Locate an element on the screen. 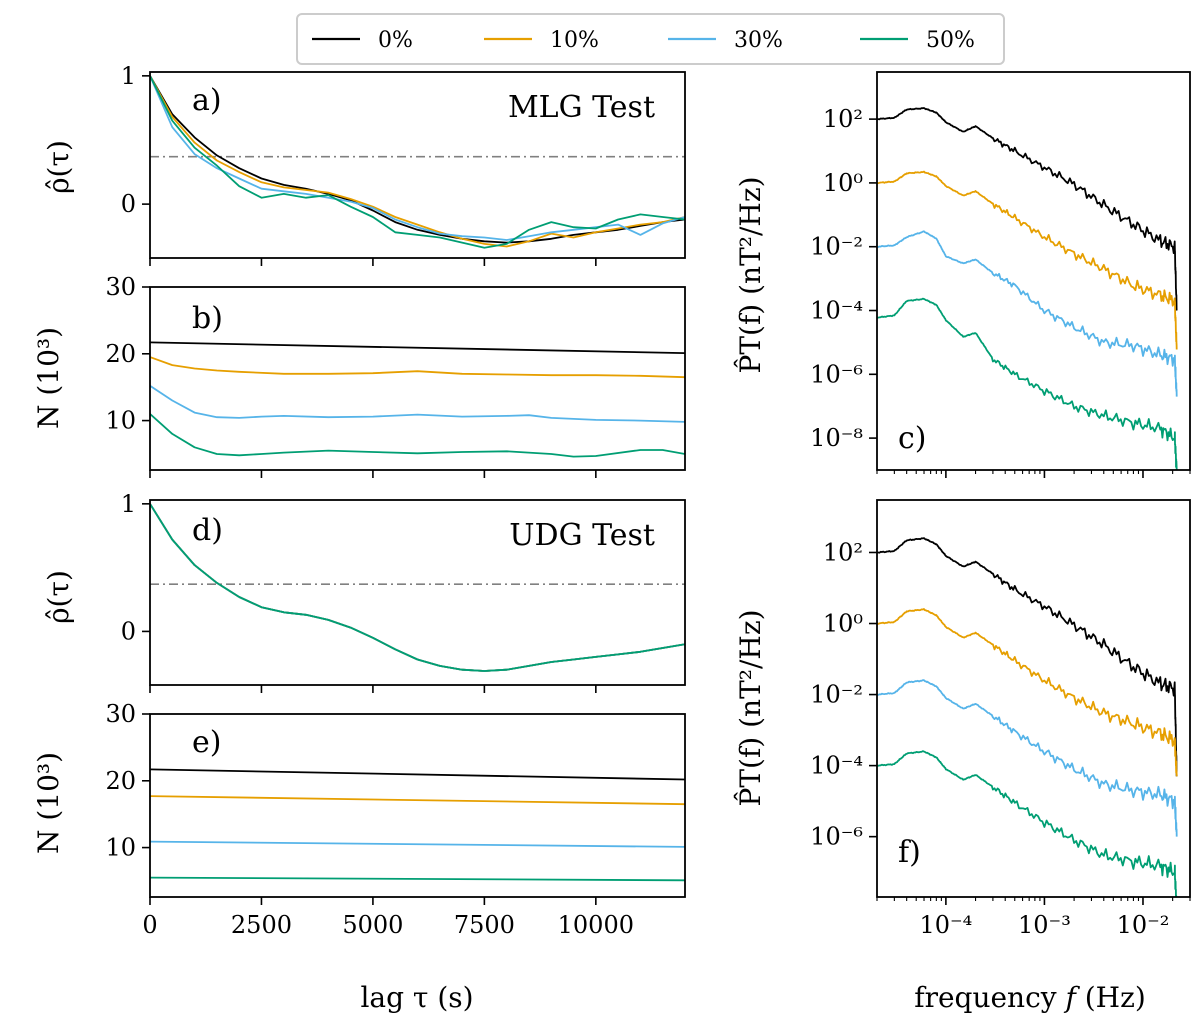 This screenshot has width=1200, height=1029. panel-d: 01 is located at coordinates (403, 591).